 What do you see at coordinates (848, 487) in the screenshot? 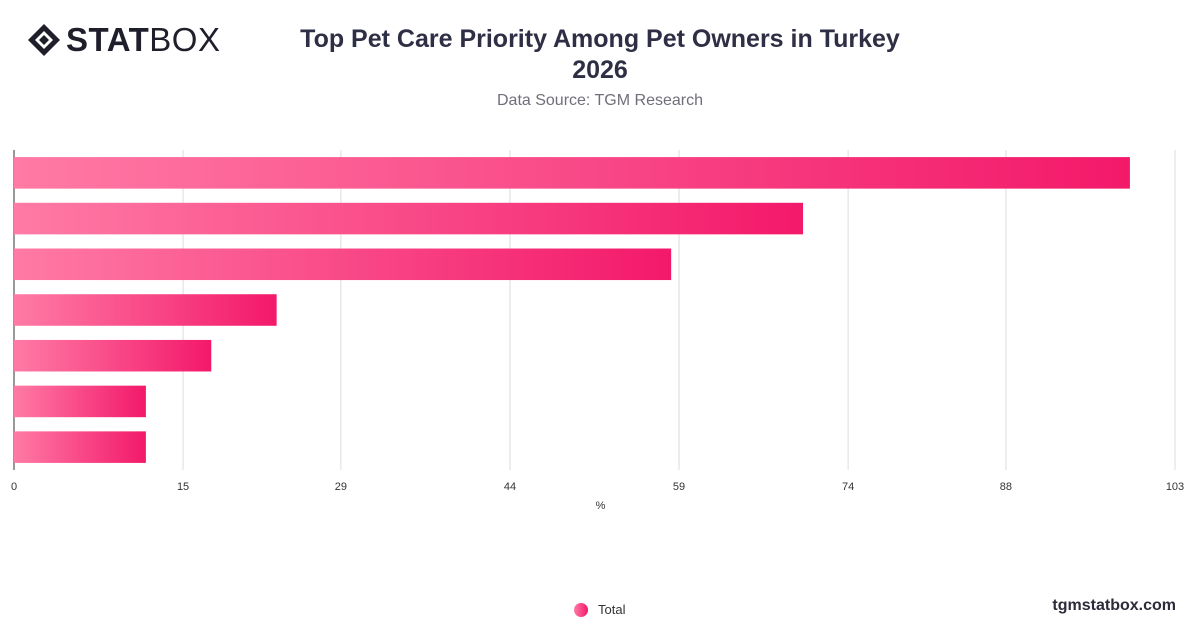
I see `x-tick-label: 74` at bounding box center [848, 487].